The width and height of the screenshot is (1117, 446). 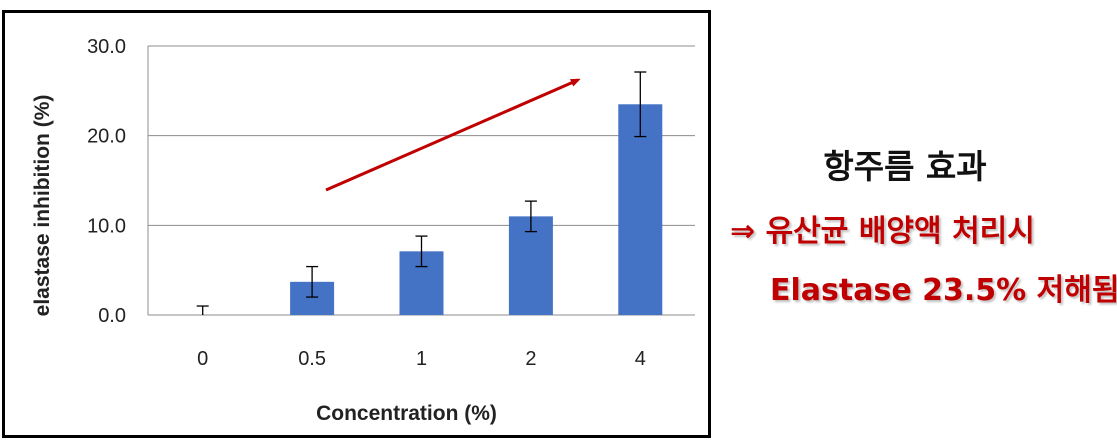 I want to click on x-axis-label: Concentration (%), so click(x=406, y=413).